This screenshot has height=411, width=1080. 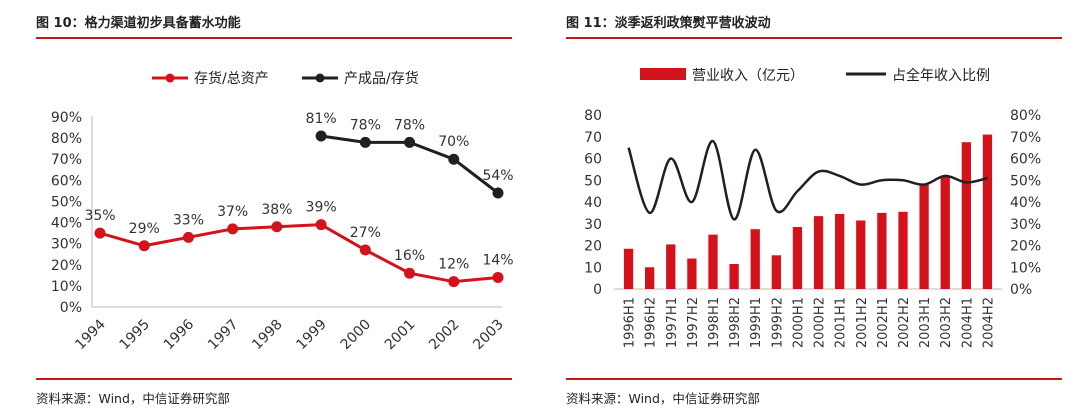 What do you see at coordinates (400, 335) in the screenshot?
I see `x-tick-label: 2001` at bounding box center [400, 335].